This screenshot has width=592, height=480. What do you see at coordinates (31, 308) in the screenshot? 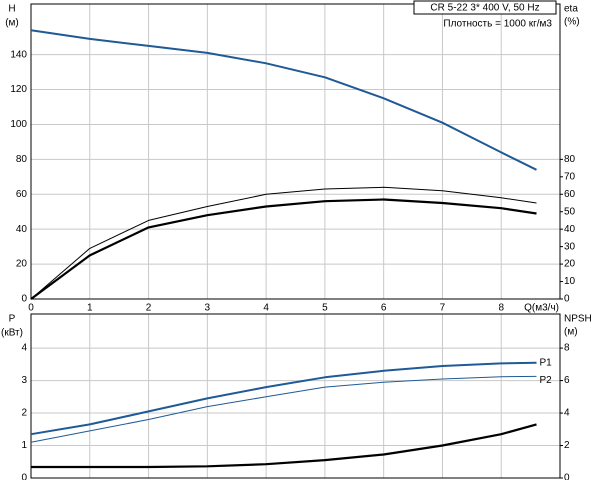
I see `x-tick-label: 0` at bounding box center [31, 308].